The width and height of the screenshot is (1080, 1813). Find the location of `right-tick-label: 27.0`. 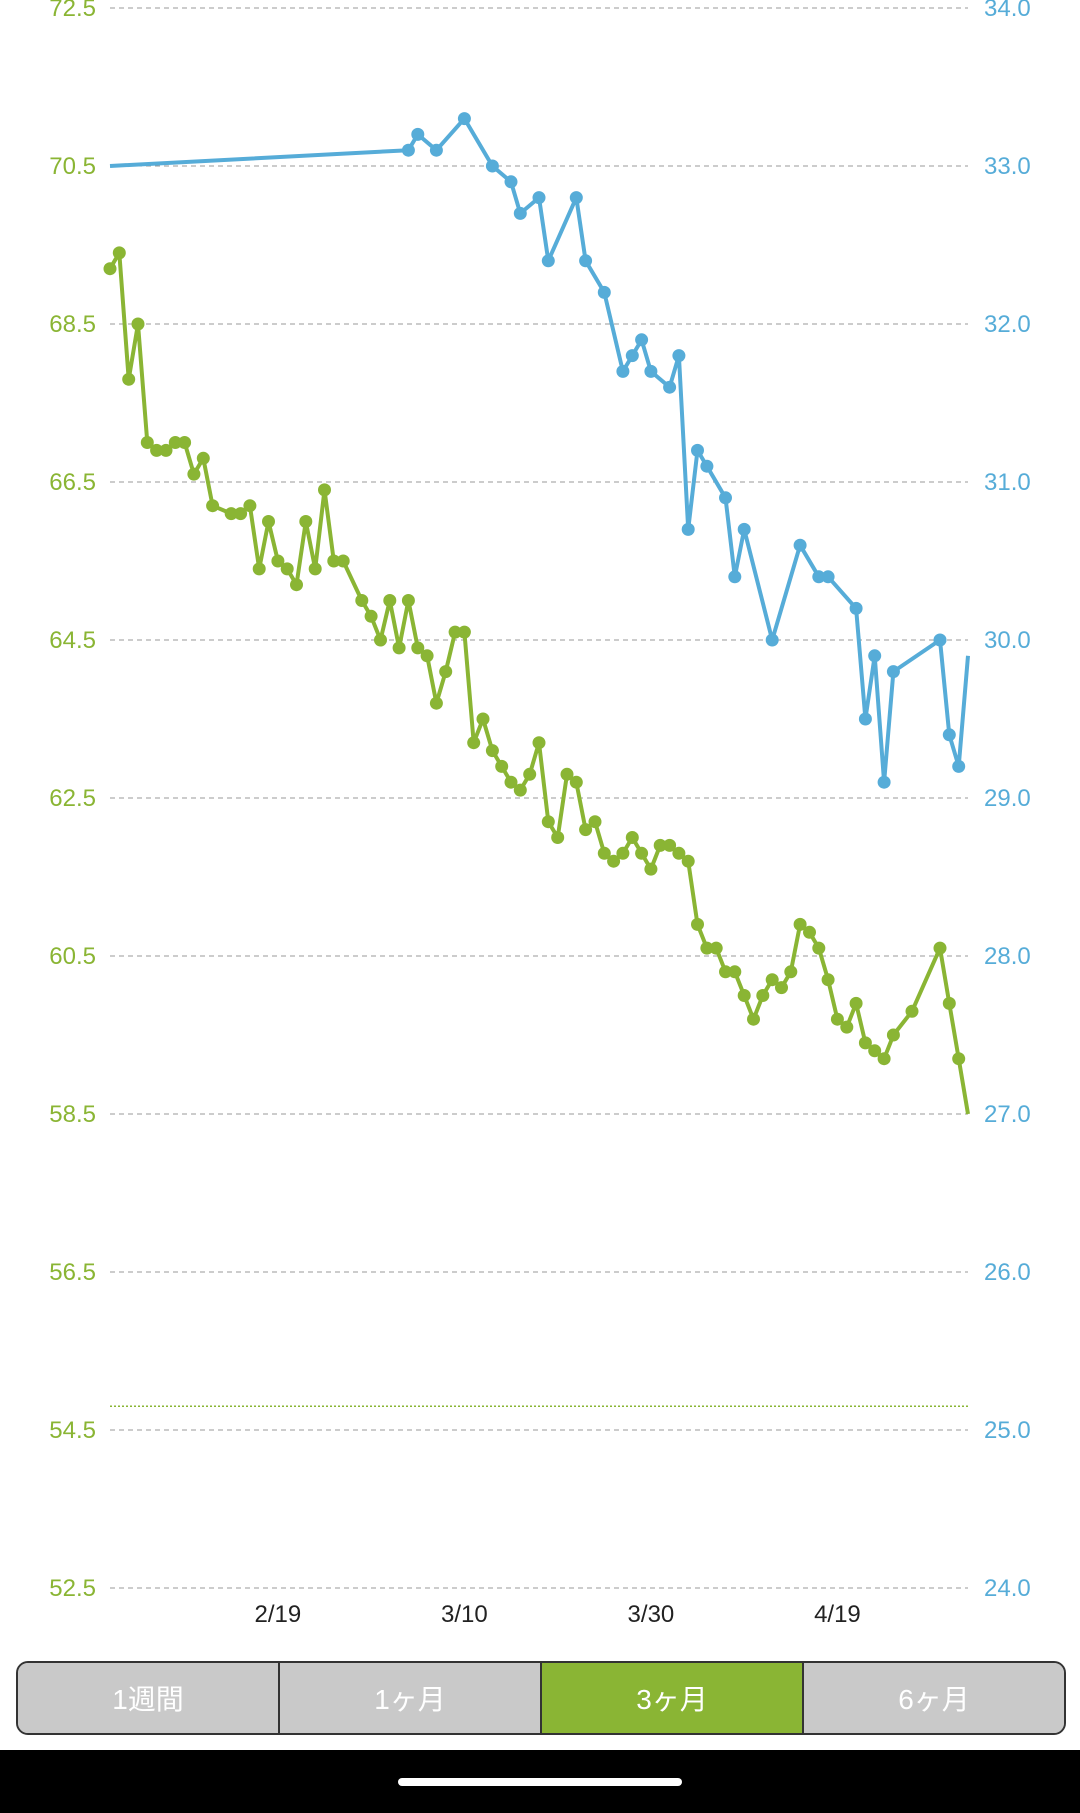

right-tick-label: 27.0 is located at coordinates (1007, 1114).